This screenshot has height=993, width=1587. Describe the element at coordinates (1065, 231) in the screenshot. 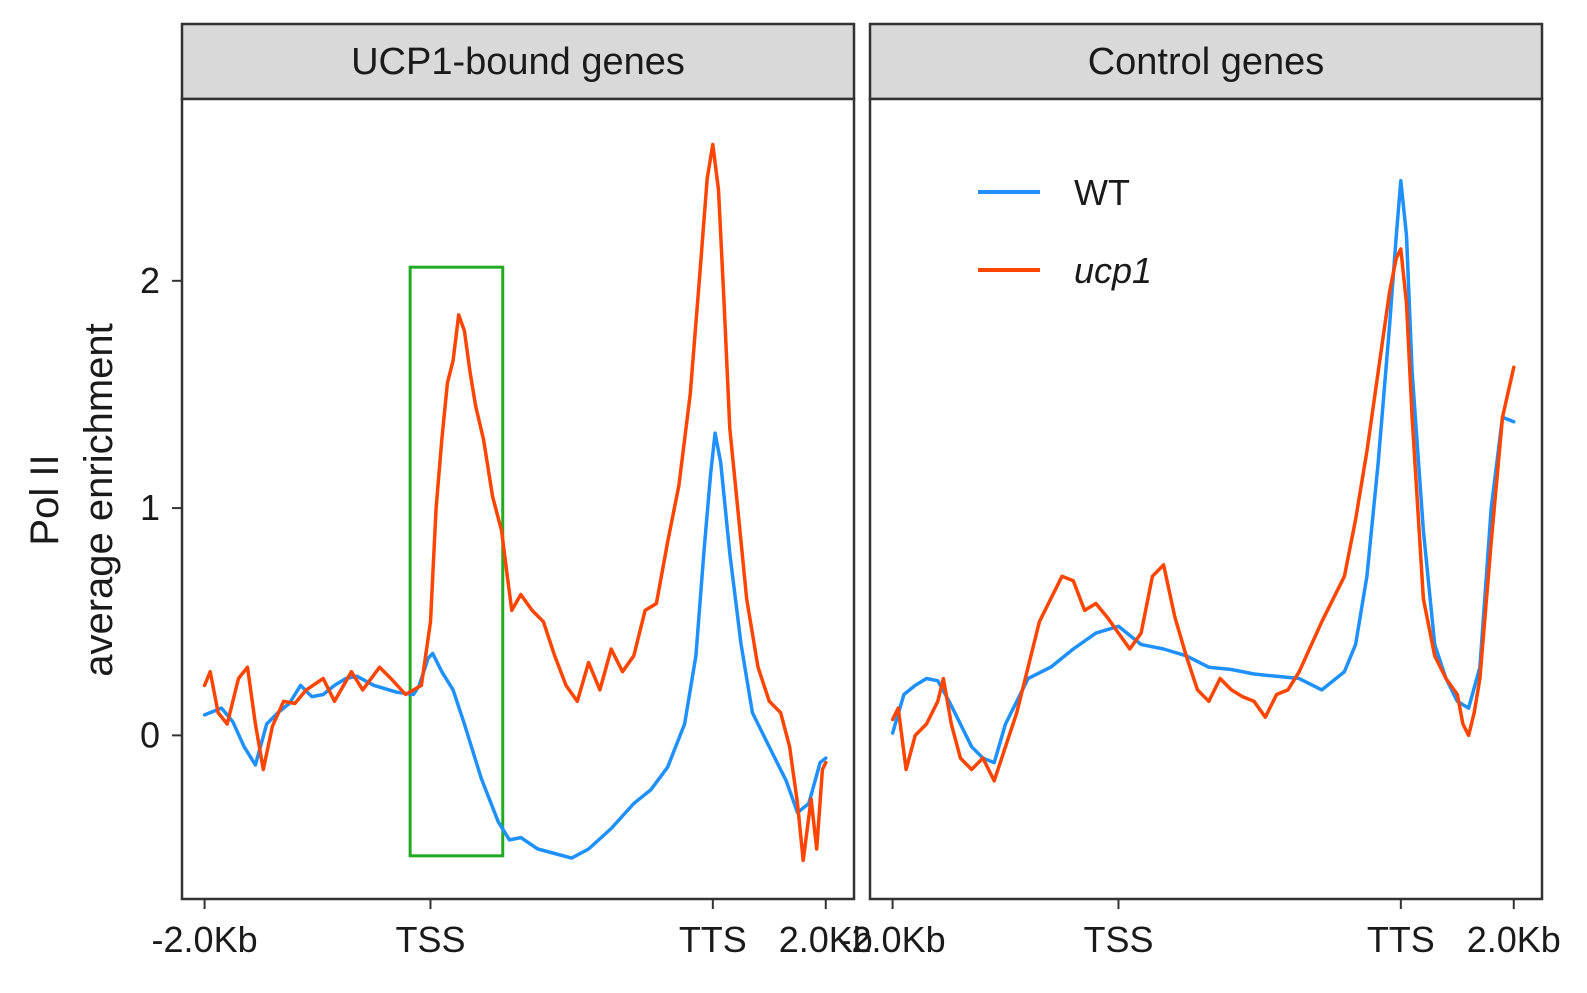

I see `legend: WT ucp1` at that location.